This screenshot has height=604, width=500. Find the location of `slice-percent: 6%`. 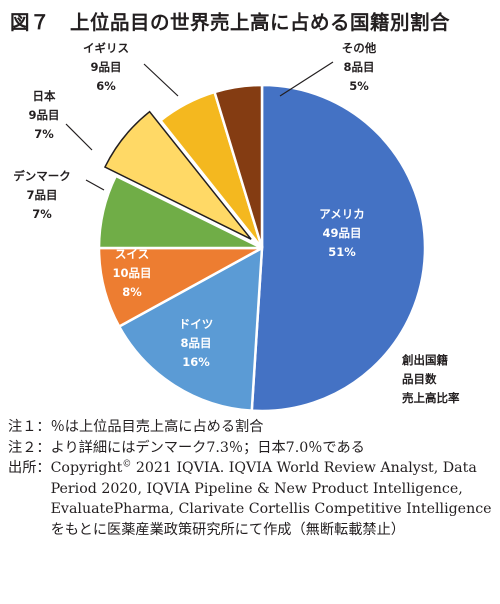

slice-percent: 6% is located at coordinates (106, 86).